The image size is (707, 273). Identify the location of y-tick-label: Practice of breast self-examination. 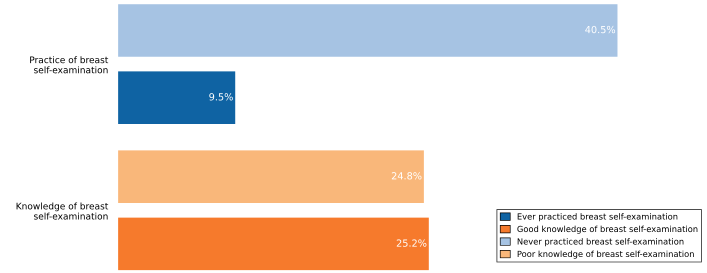
(69, 65).